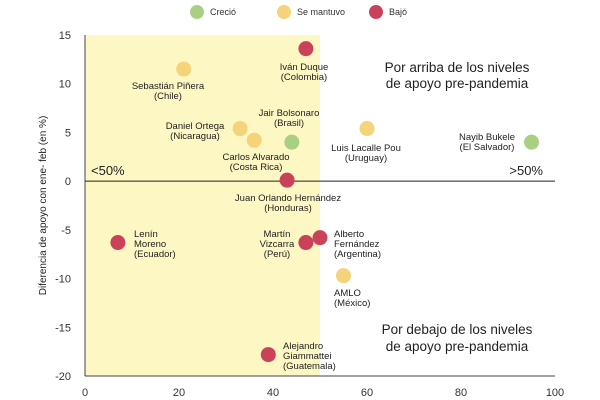  I want to click on x-axis-ticks: 0 20 40 60 80 100, so click(323, 393).